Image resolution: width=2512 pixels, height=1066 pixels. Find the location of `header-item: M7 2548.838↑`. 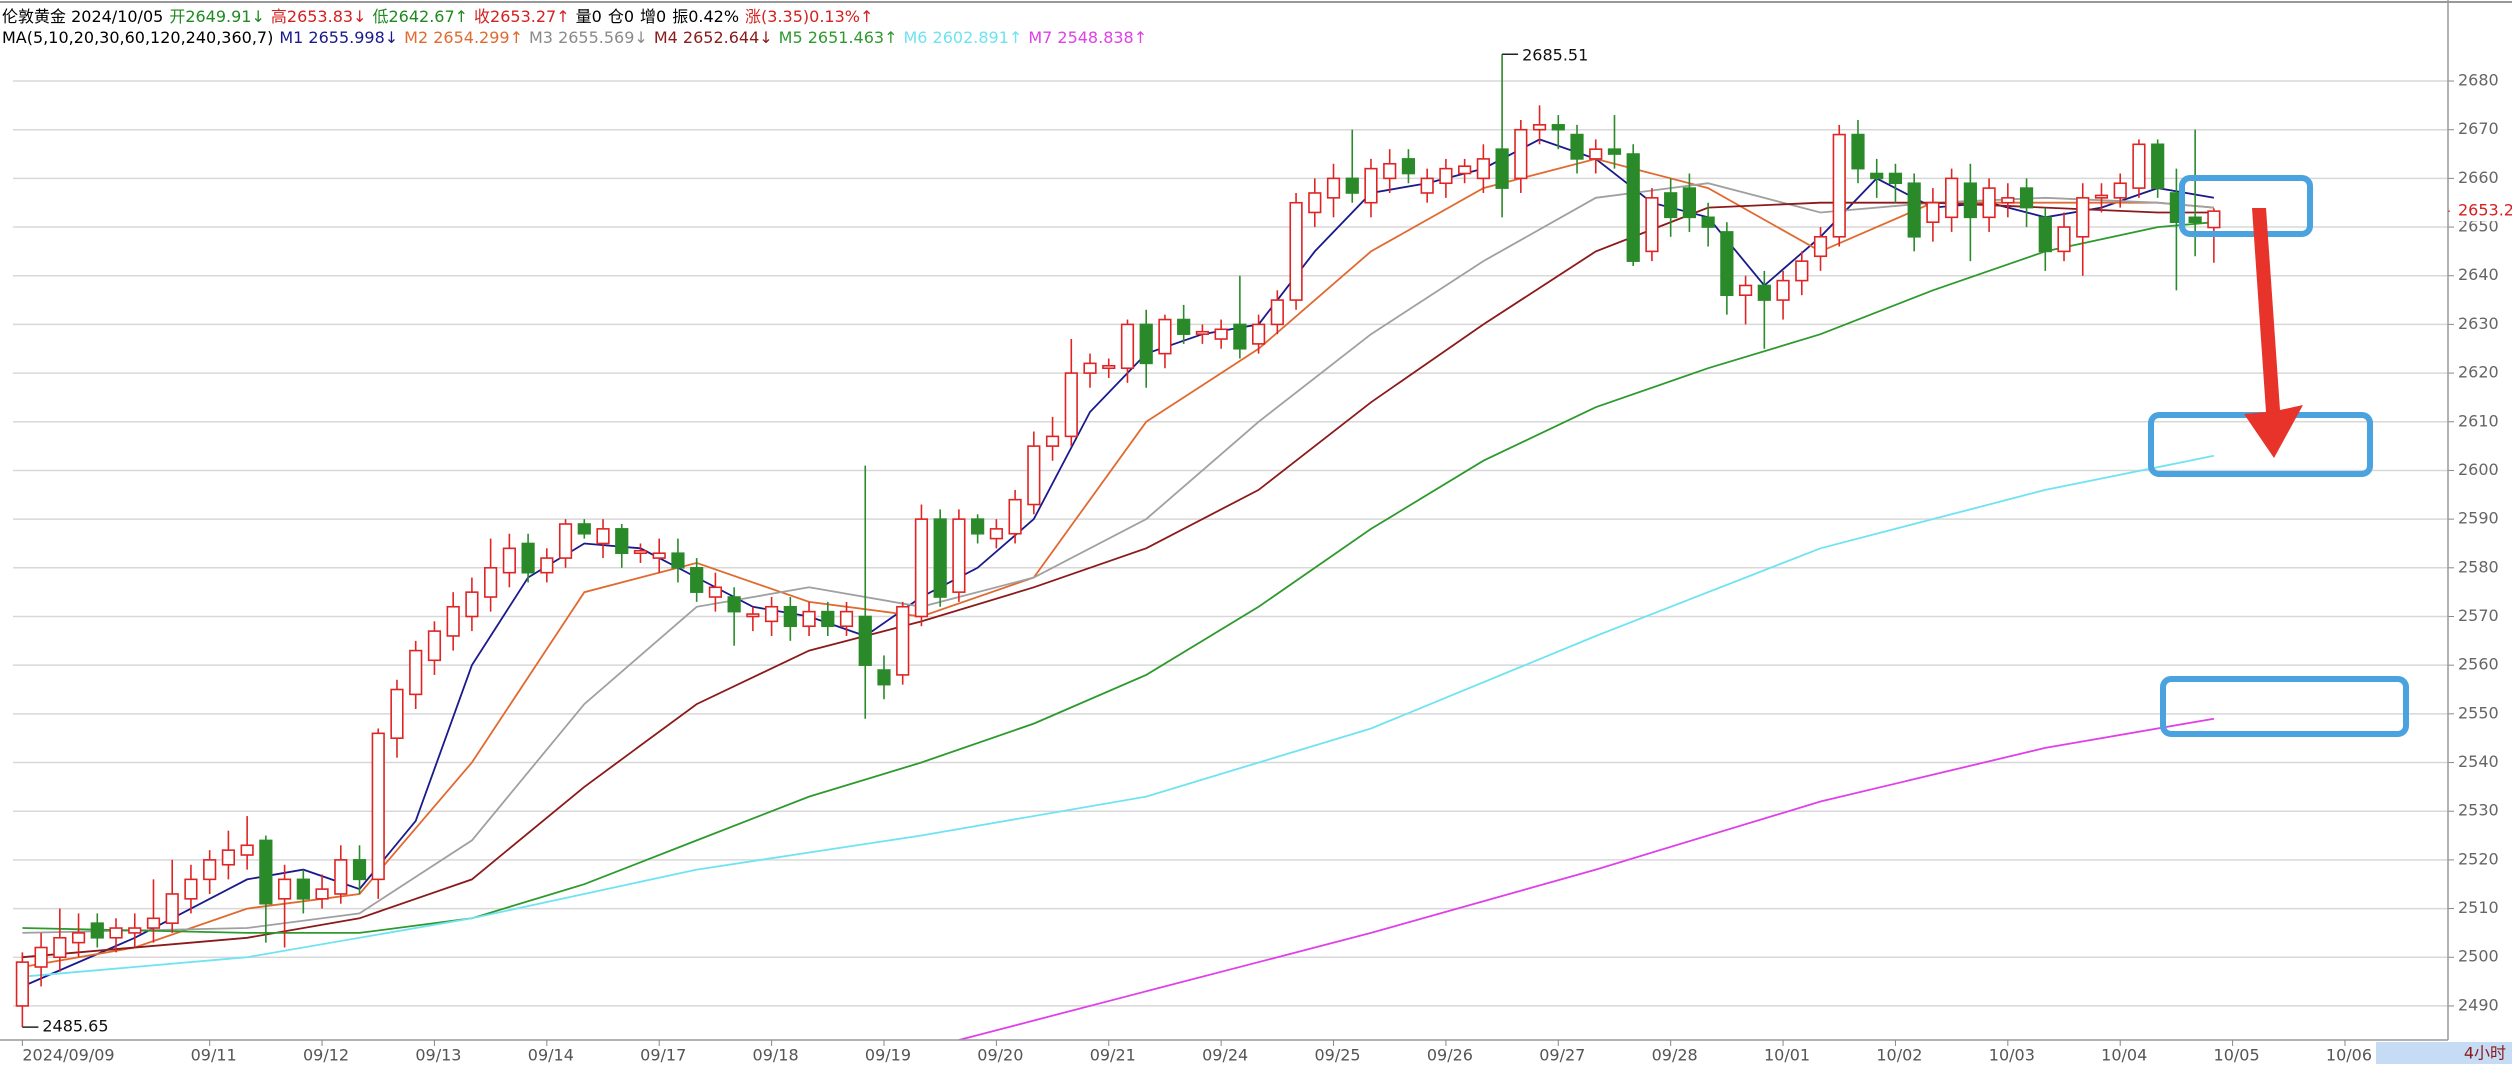

header-item: M7 2548.838↑ is located at coordinates (1088, 37).